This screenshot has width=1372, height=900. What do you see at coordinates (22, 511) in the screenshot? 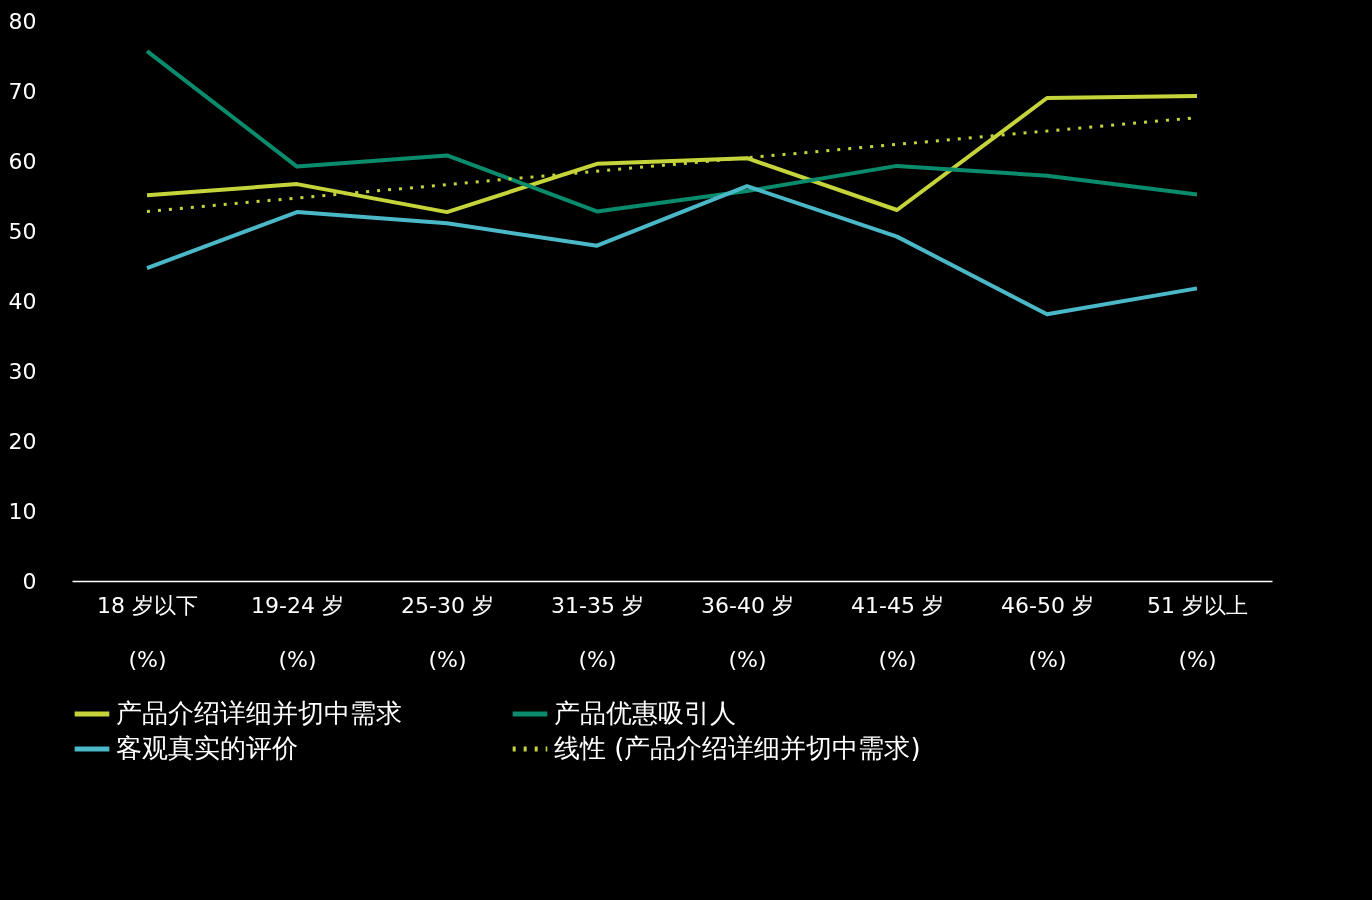
I see `y-tick-label: 10` at bounding box center [22, 511].